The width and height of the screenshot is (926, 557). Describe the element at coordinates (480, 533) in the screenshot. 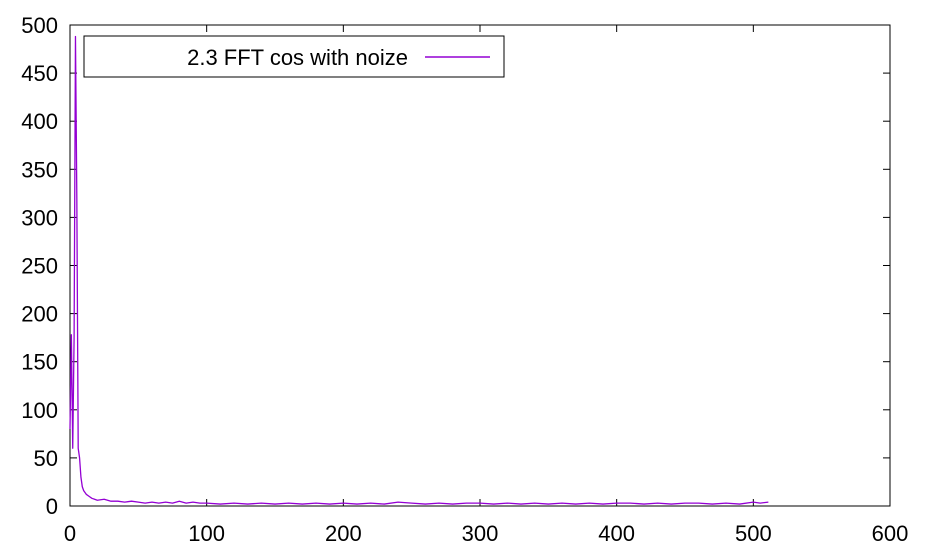

I see `x-tick-label: 300` at that location.